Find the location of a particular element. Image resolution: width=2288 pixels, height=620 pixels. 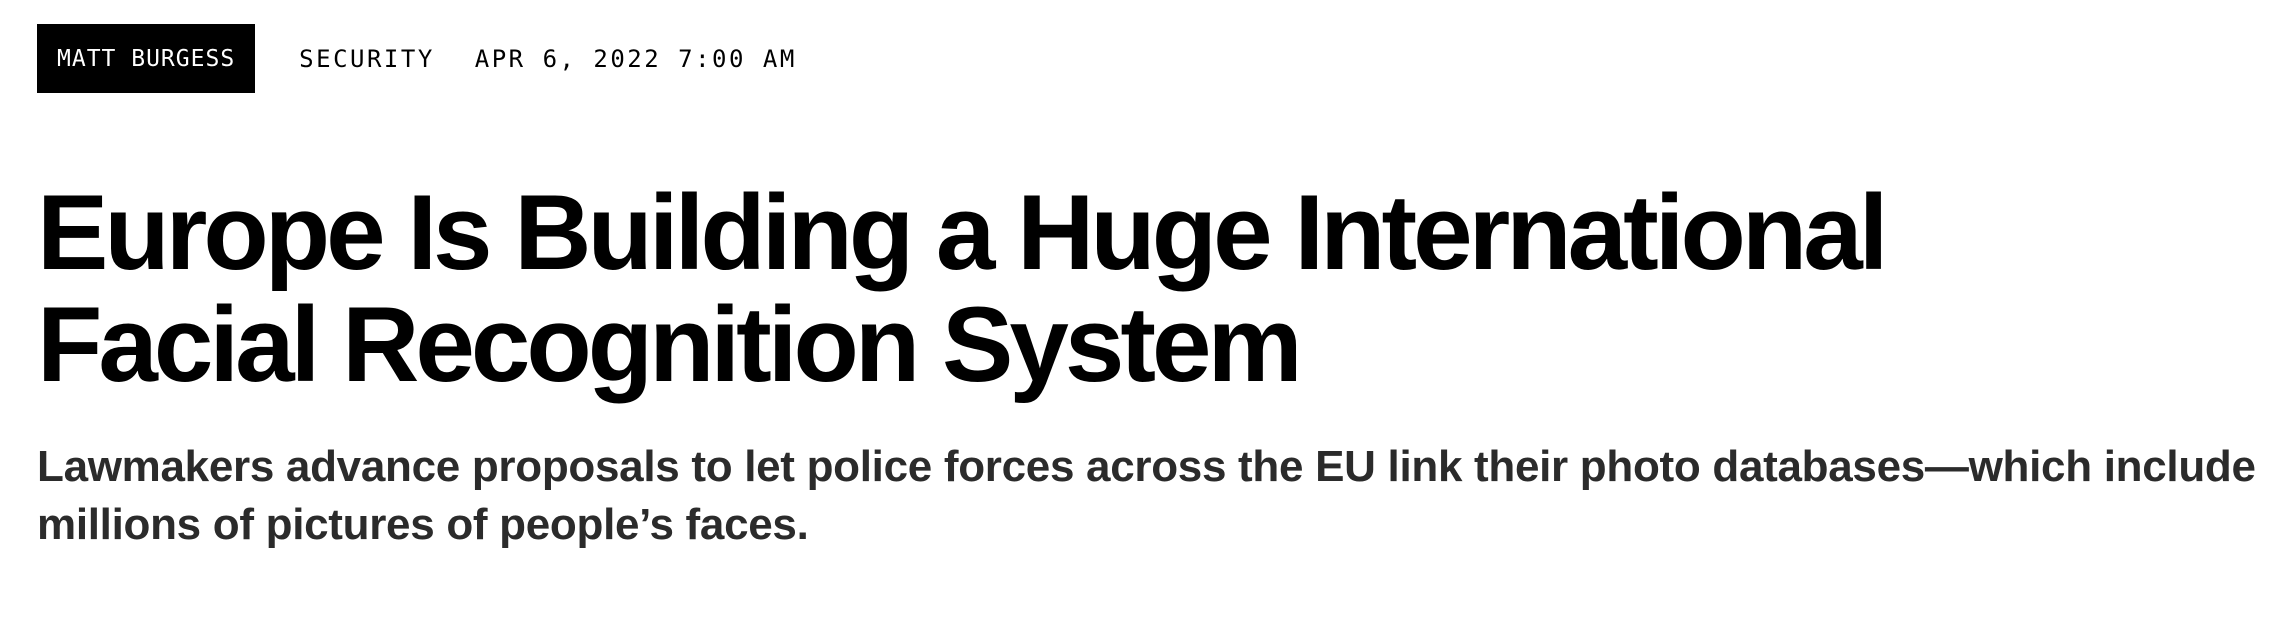

category-link: SECURITY is located at coordinates (367, 58).